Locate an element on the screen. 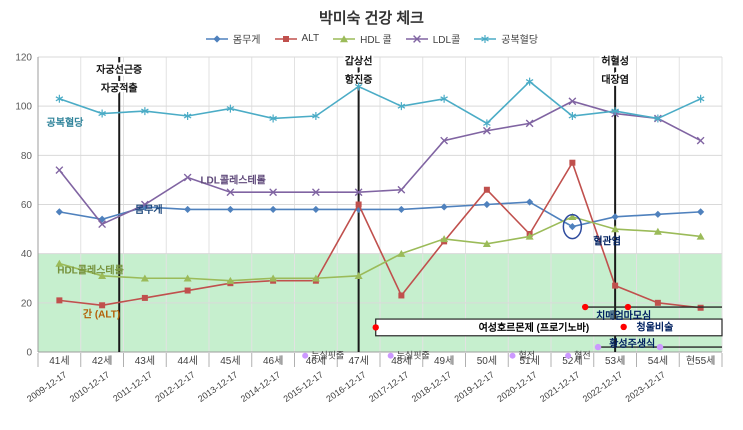 This screenshot has height=430, width=743. legend-label: HDL 콜 is located at coordinates (376, 40).